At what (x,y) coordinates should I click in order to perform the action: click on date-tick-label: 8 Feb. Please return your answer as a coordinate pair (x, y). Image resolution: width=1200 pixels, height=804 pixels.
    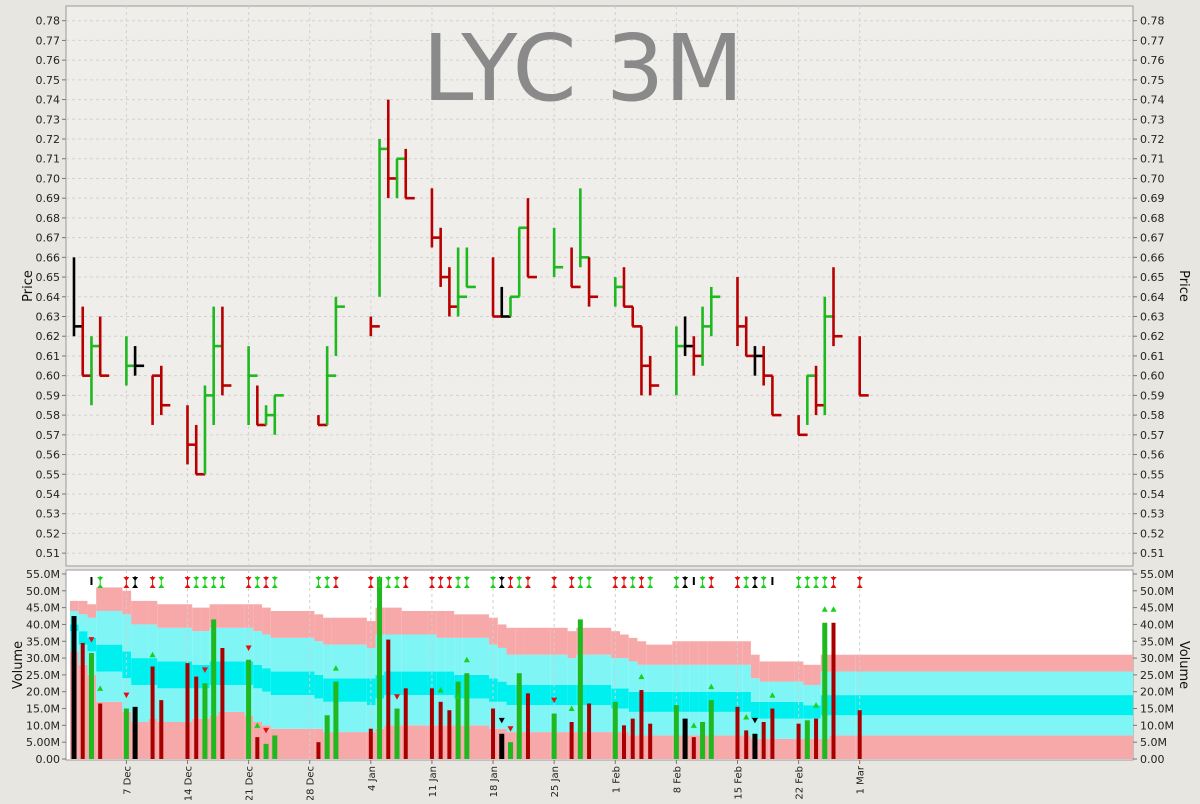
    Looking at the image, I should click on (677, 779).